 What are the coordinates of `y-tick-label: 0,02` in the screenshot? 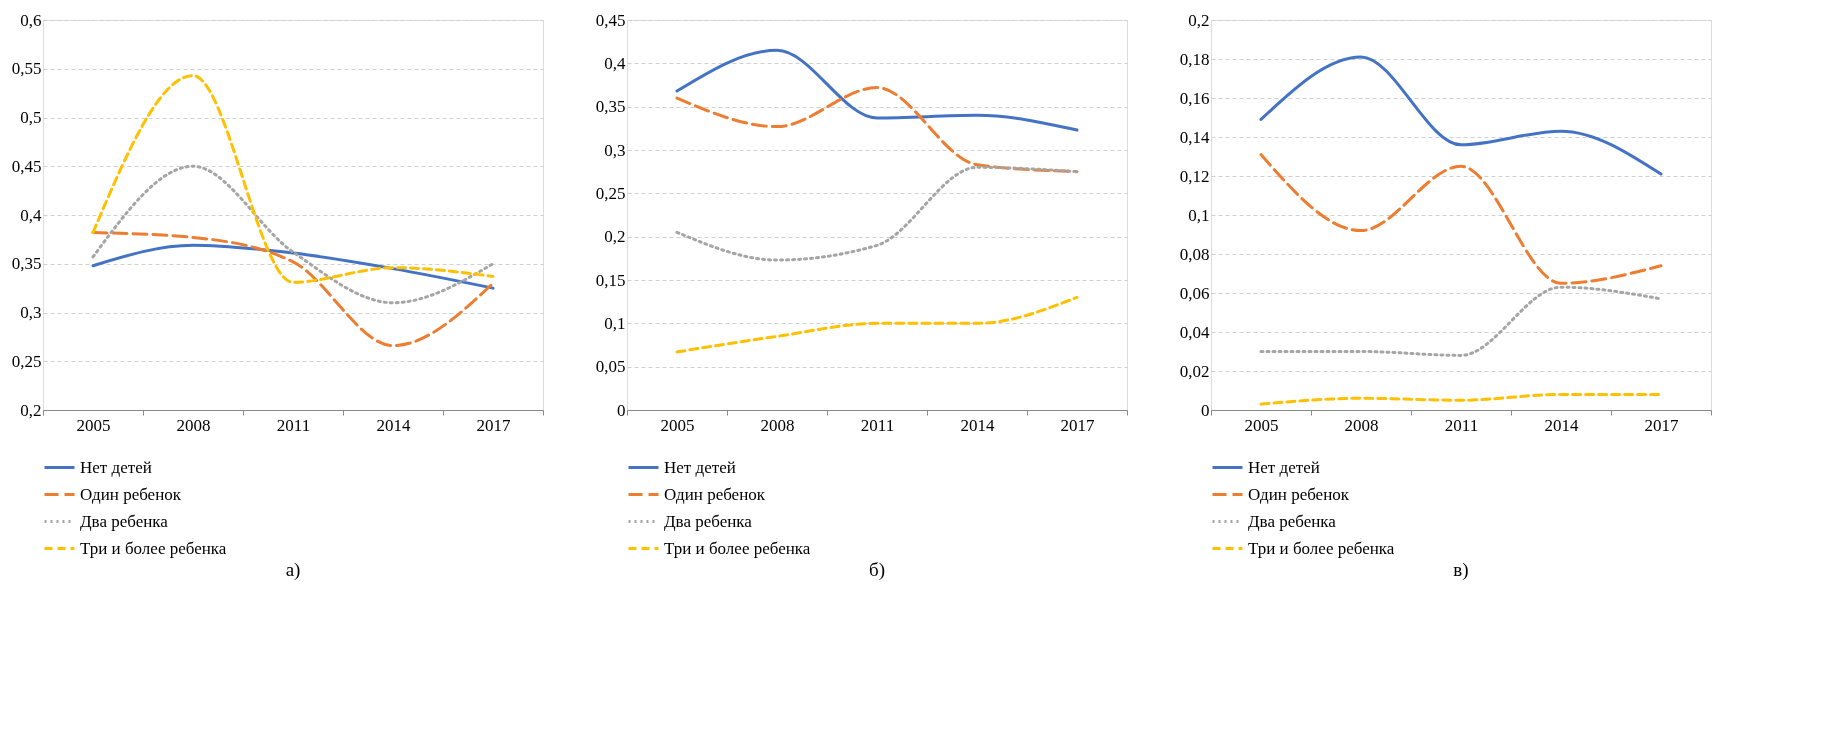 It's located at (1194, 371).